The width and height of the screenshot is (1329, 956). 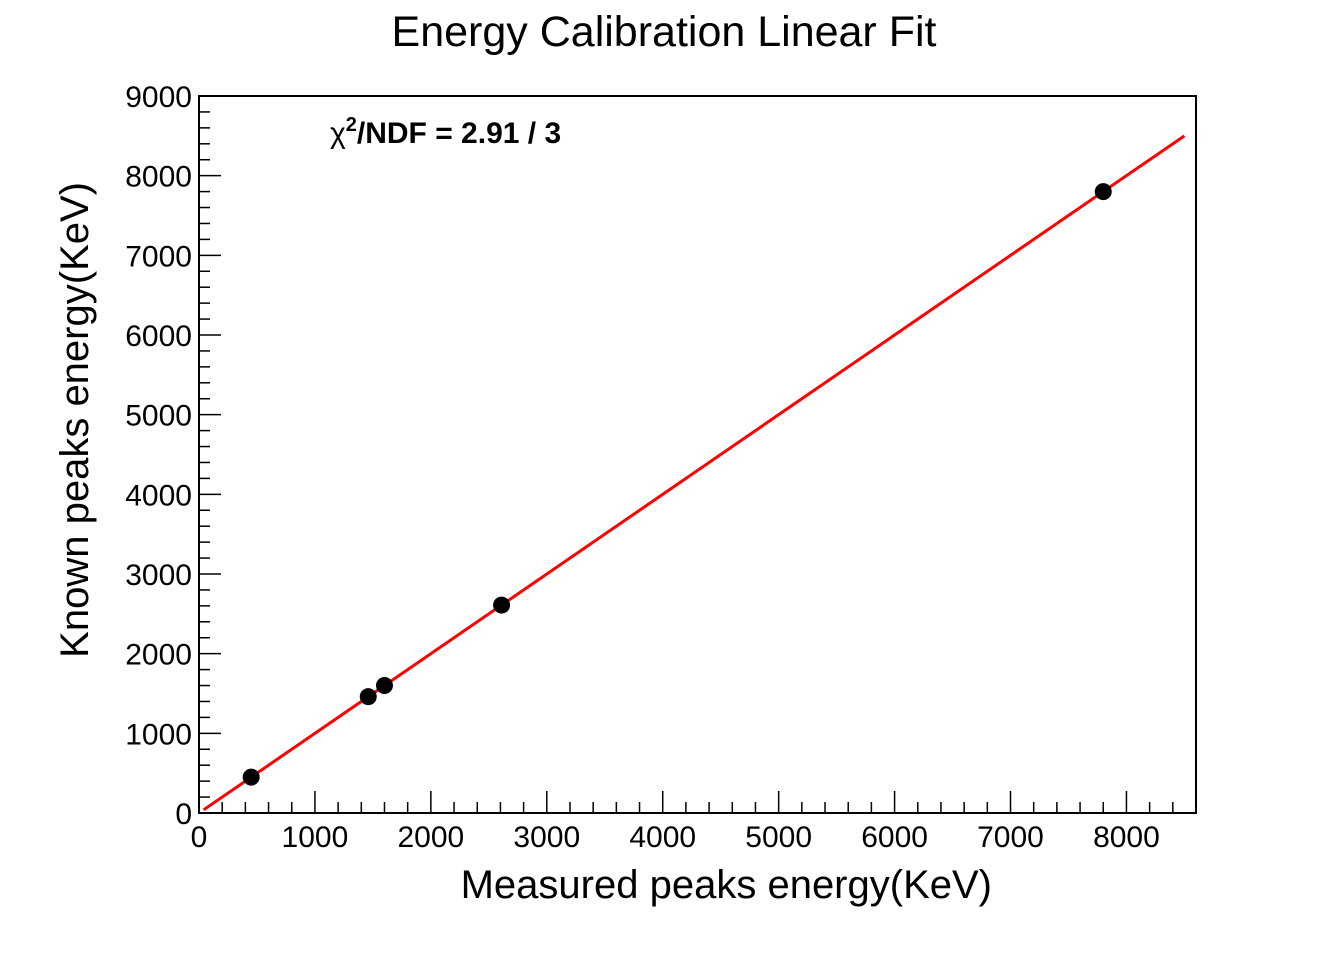 I want to click on x-tick-label: 6000, so click(x=894, y=837).